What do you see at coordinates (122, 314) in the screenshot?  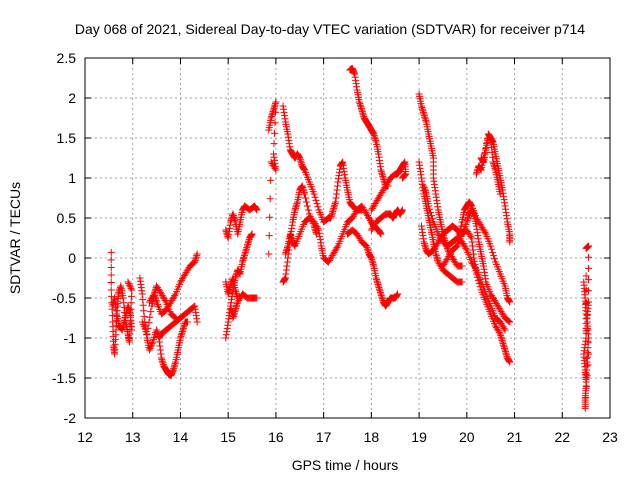 I see `series-t2` at bounding box center [122, 314].